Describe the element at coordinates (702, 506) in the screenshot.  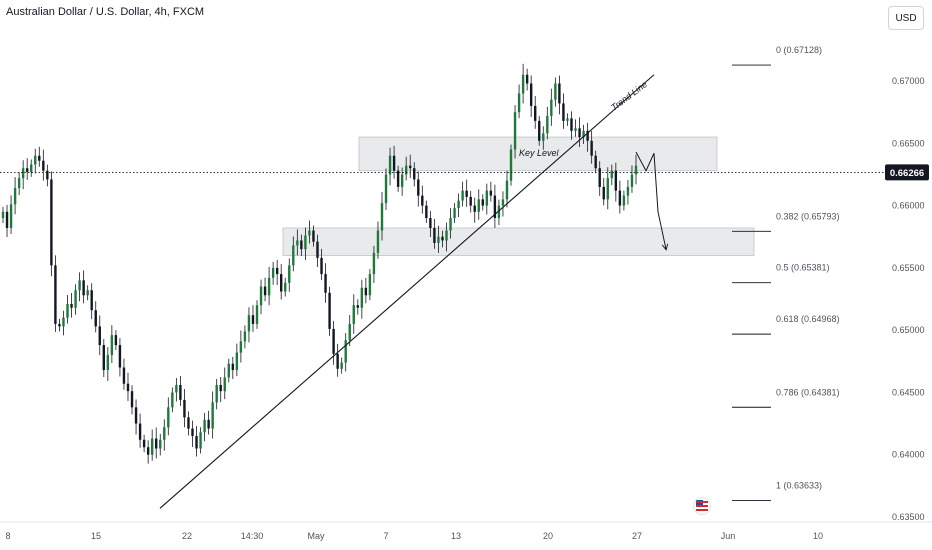
I see `us-flag-icon` at that location.